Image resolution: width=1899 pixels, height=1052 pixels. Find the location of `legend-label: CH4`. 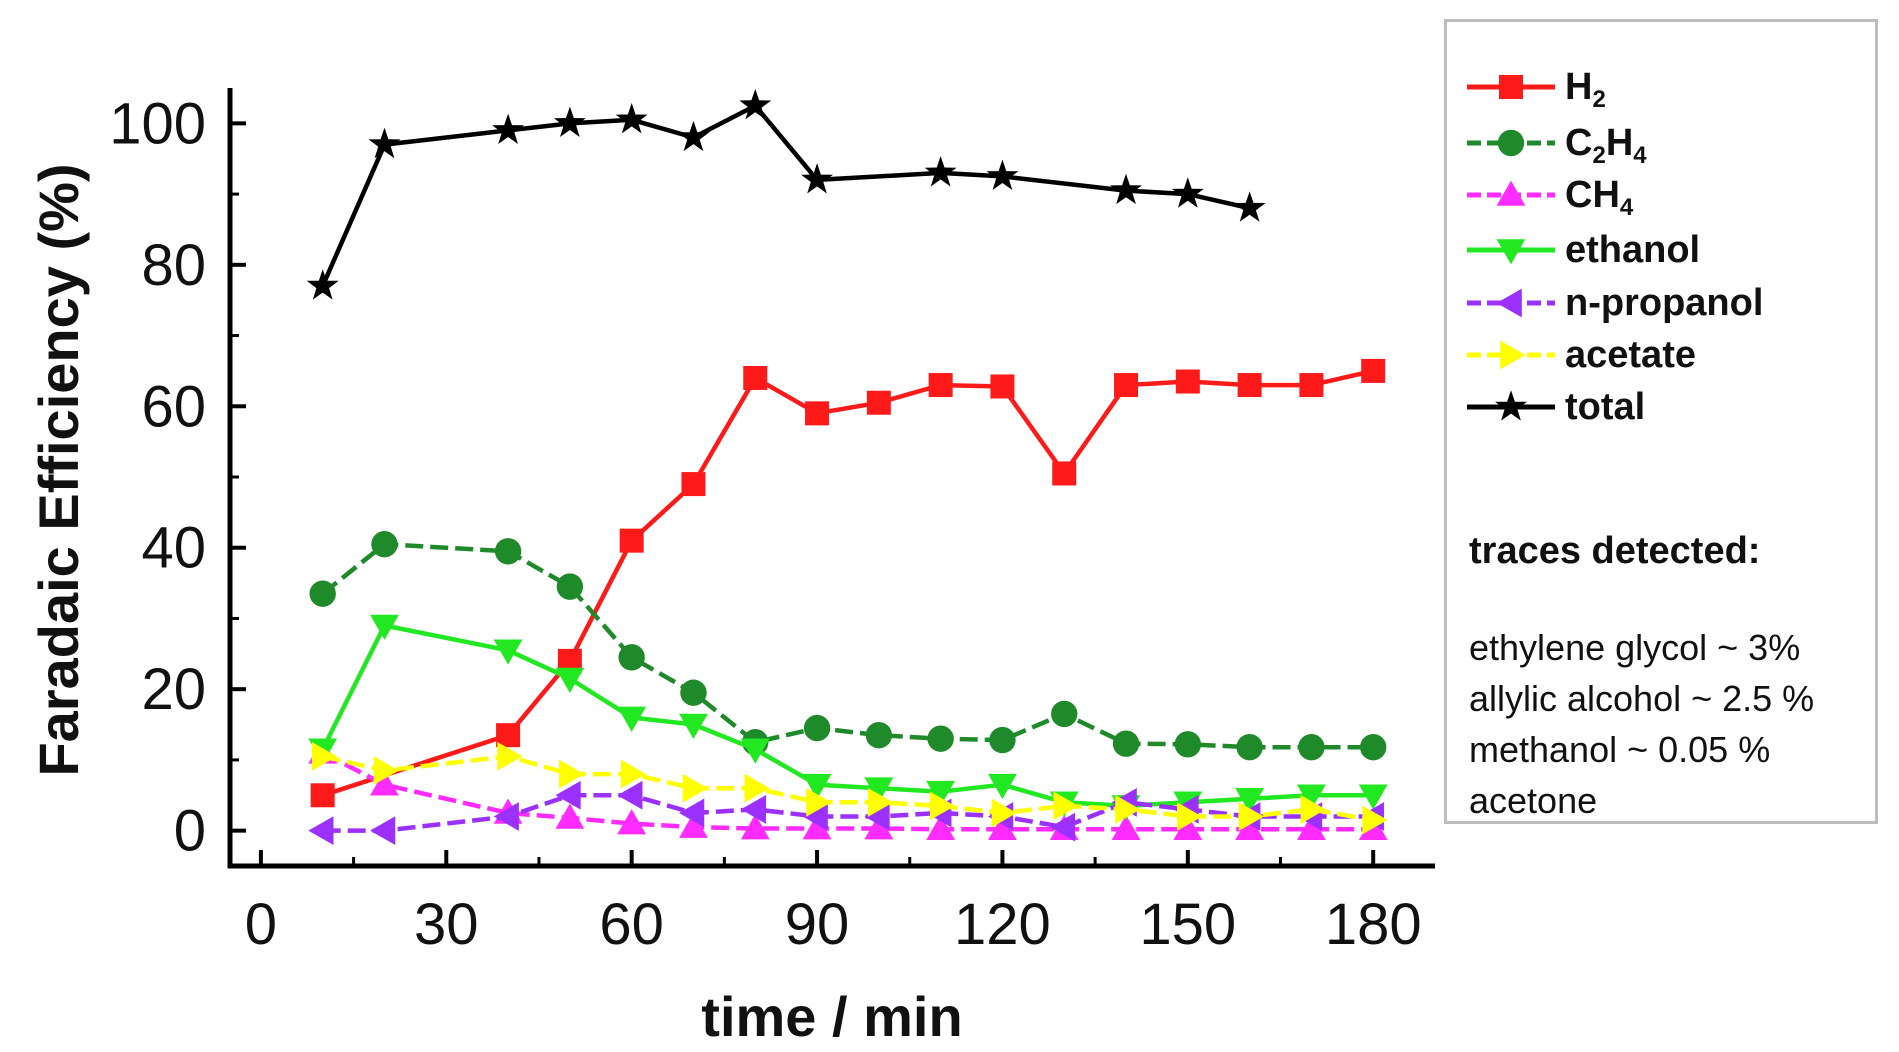

legend-label: CH4 is located at coordinates (1599, 196).